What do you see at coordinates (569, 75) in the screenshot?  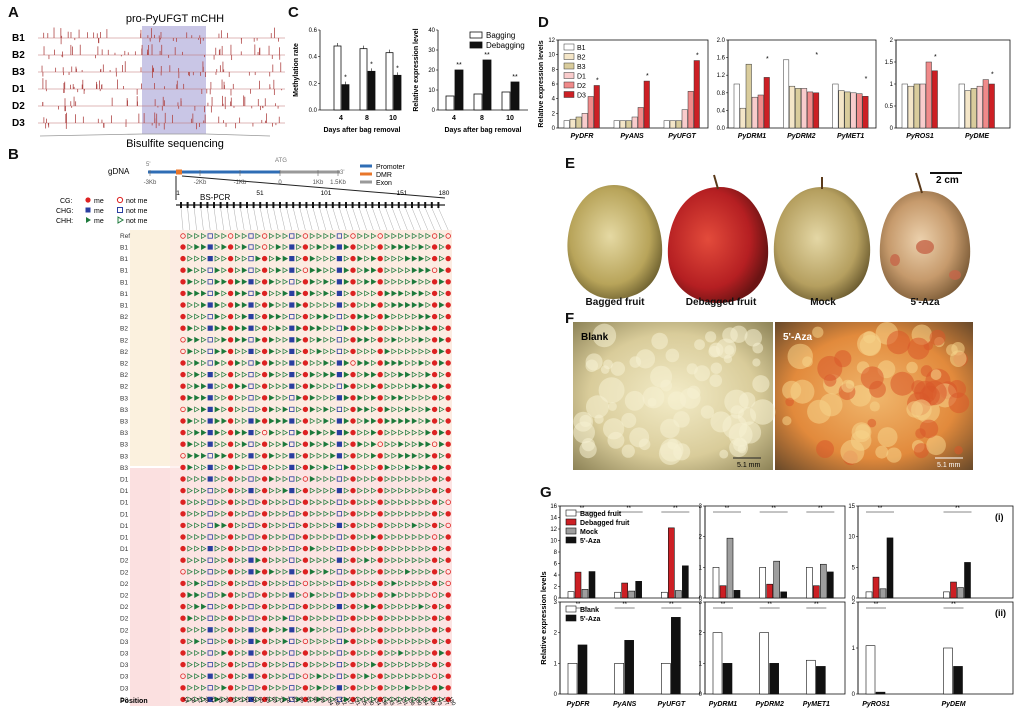 I see `d-legend-swatch` at bounding box center [569, 75].